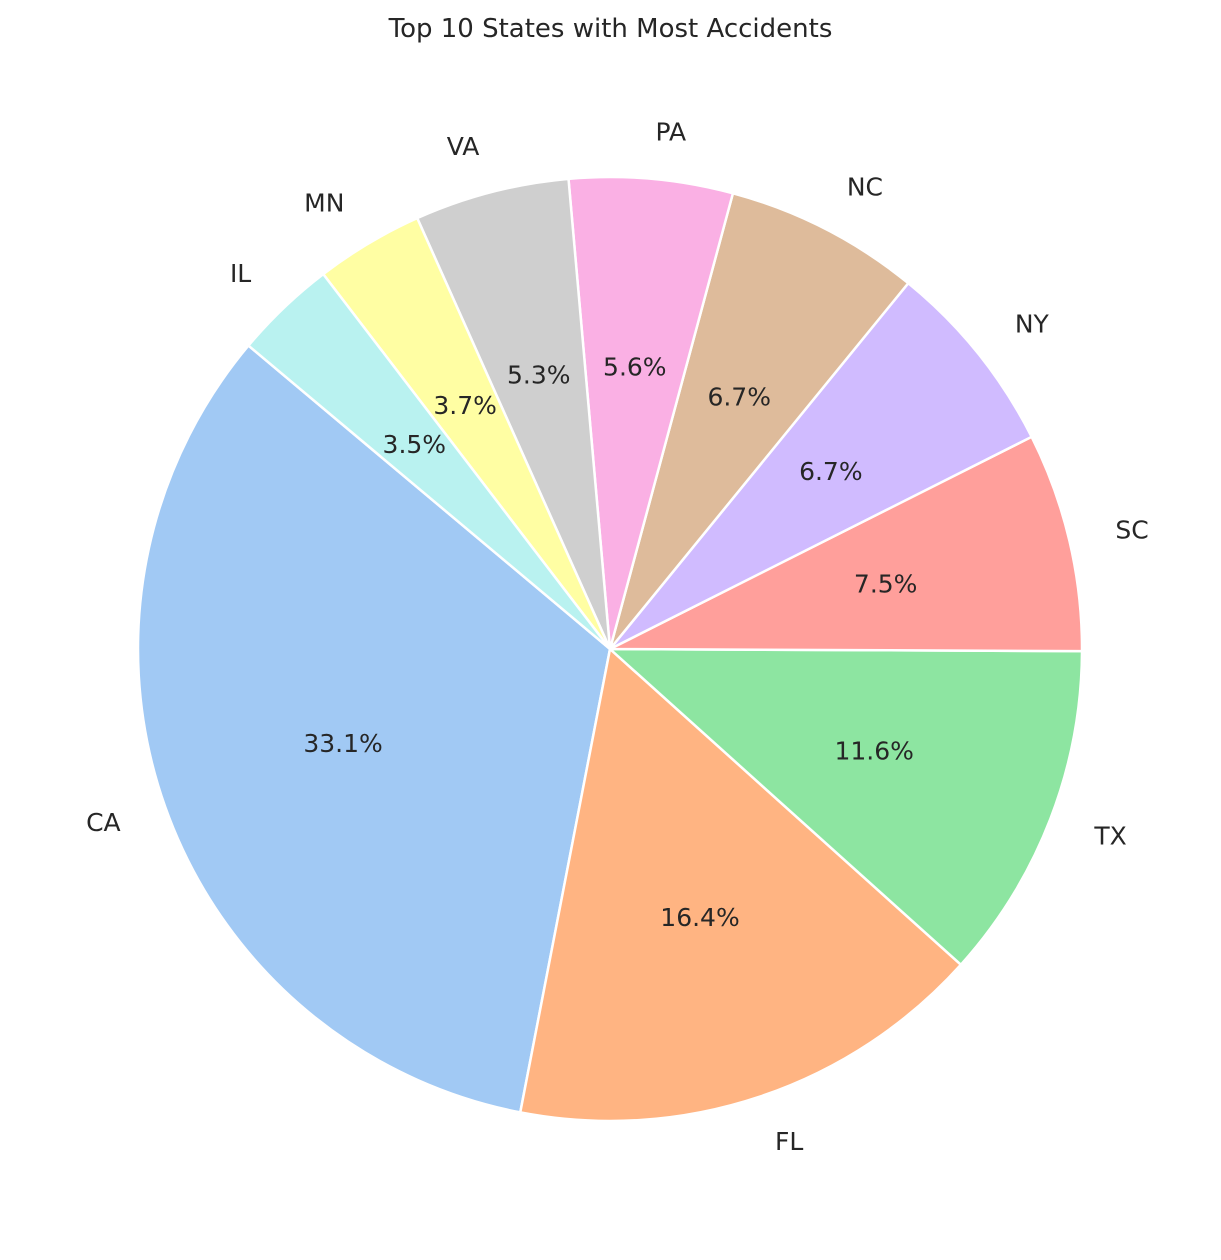  Describe the element at coordinates (610, 29) in the screenshot. I see `chart-title: Top 10 States with Most Accidents` at that location.